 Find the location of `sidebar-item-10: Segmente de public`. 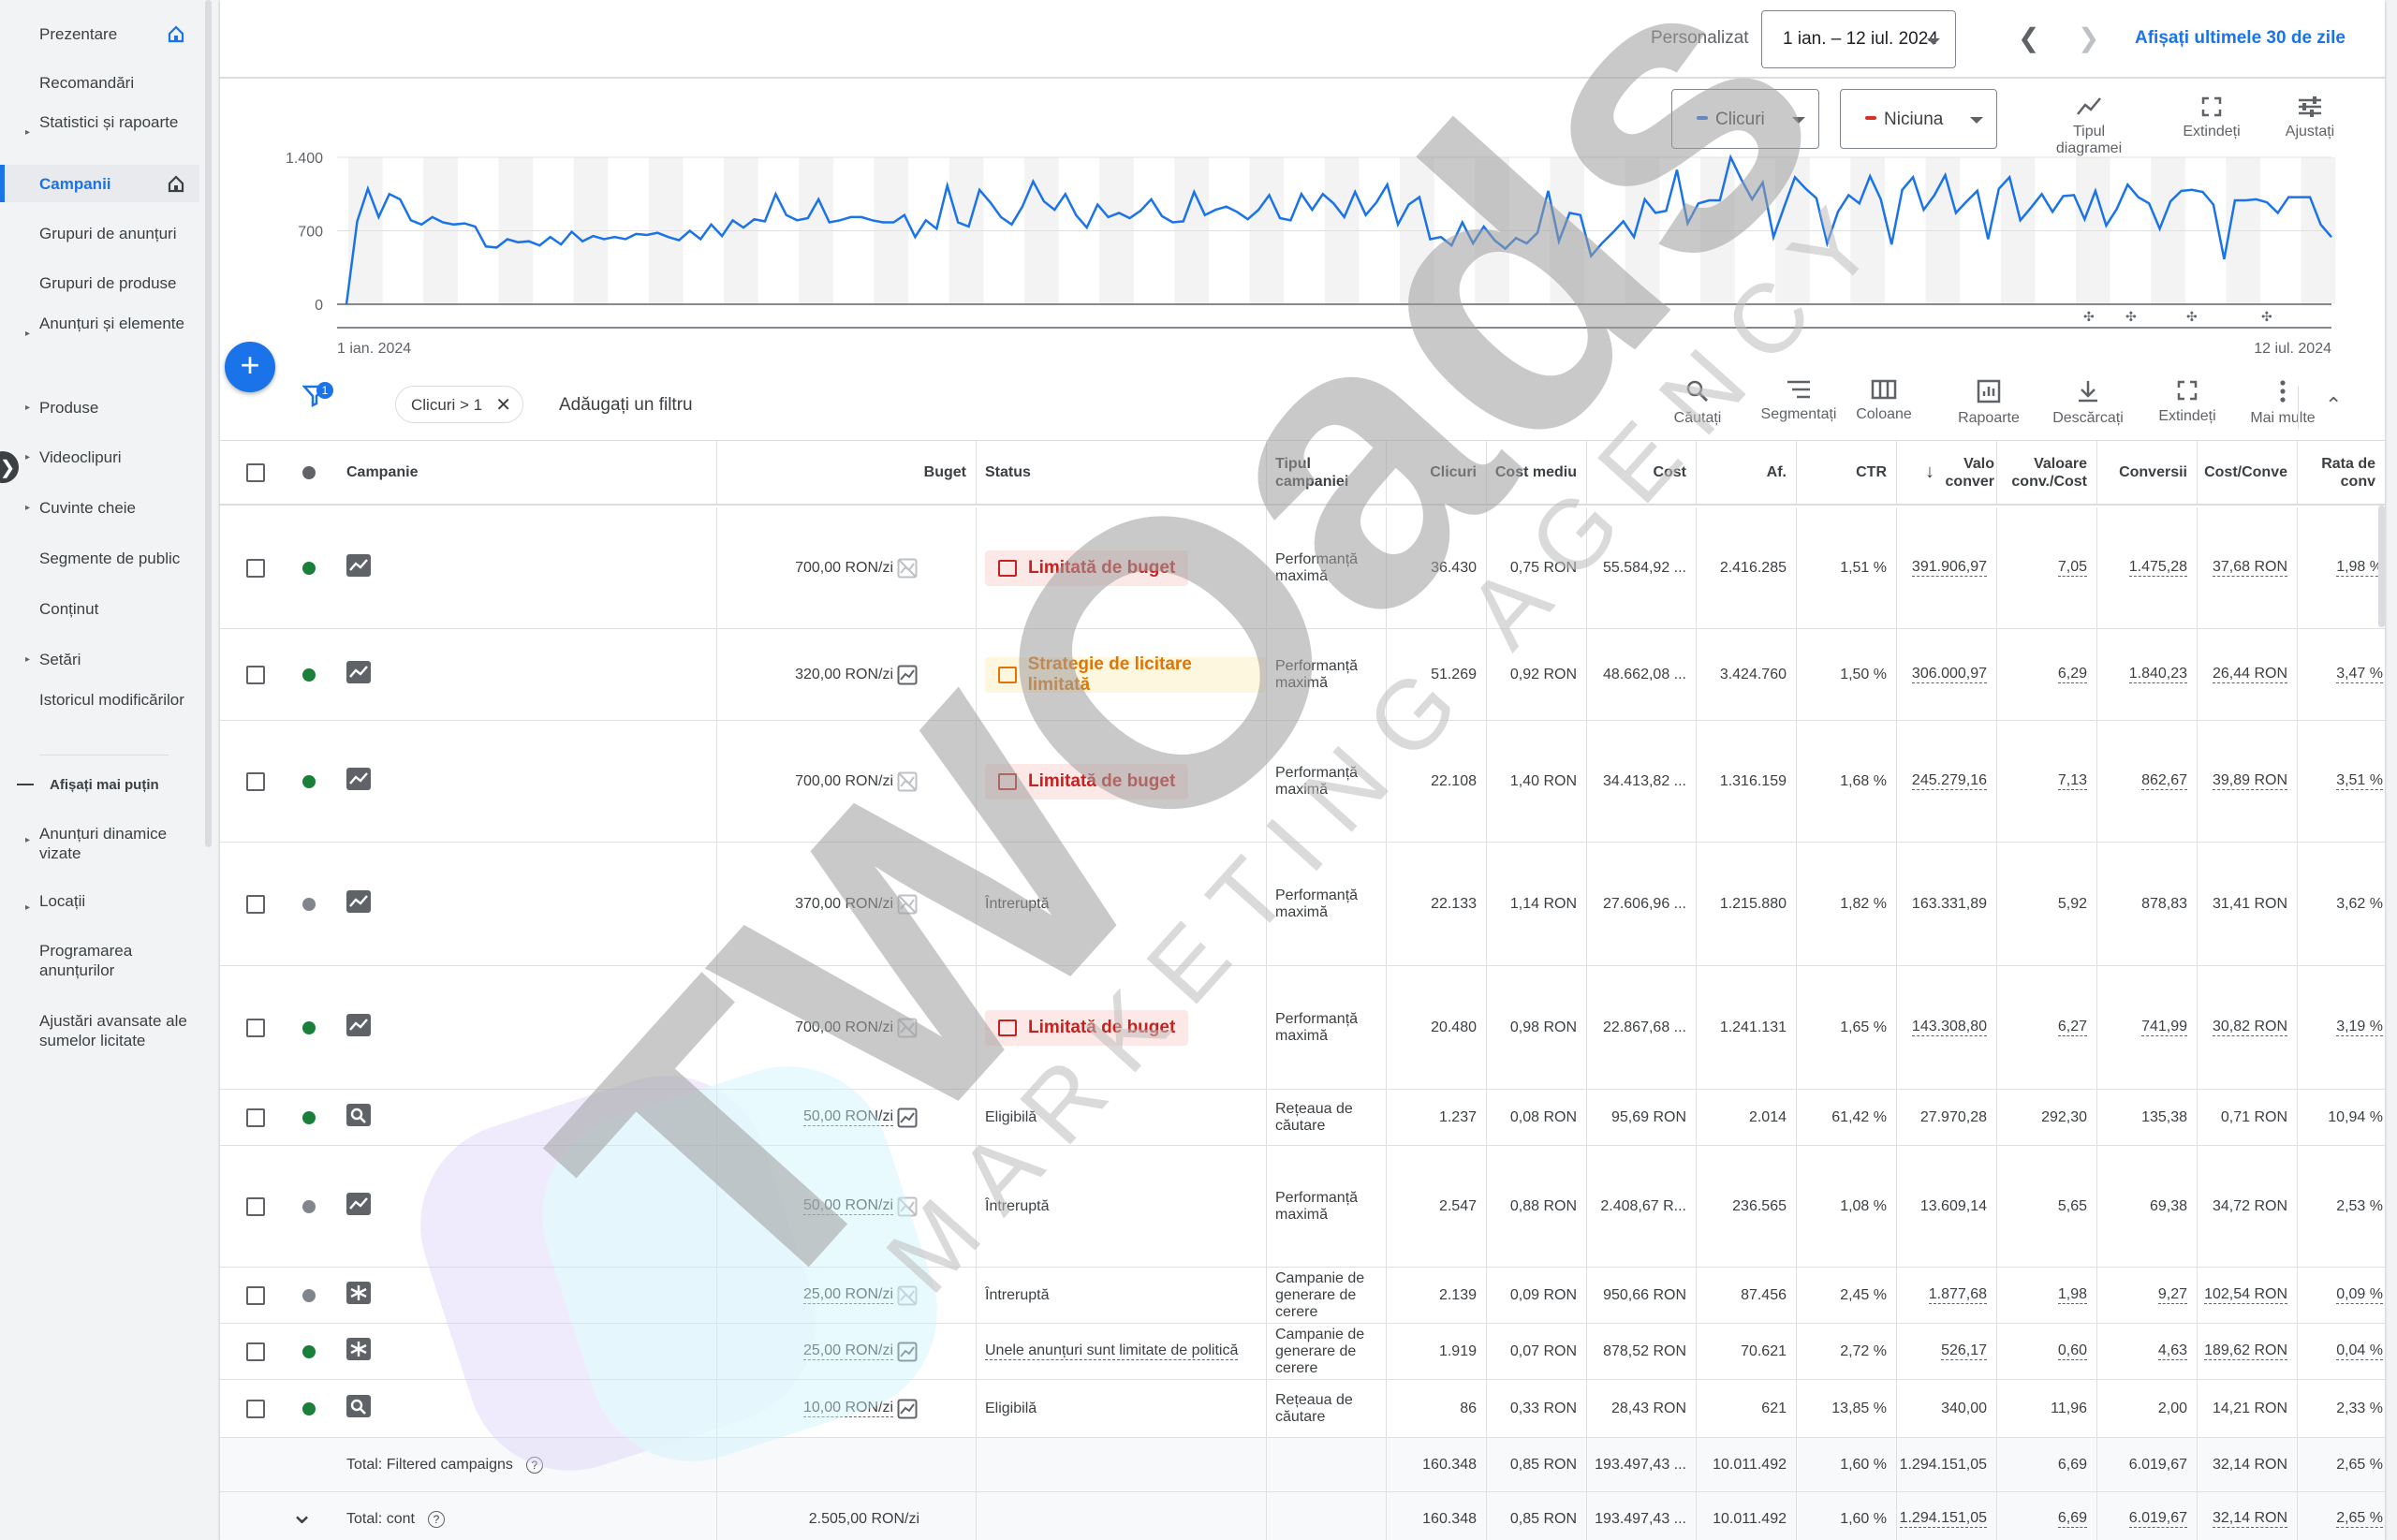

sidebar-item-10: Segmente de public is located at coordinates (99, 558).